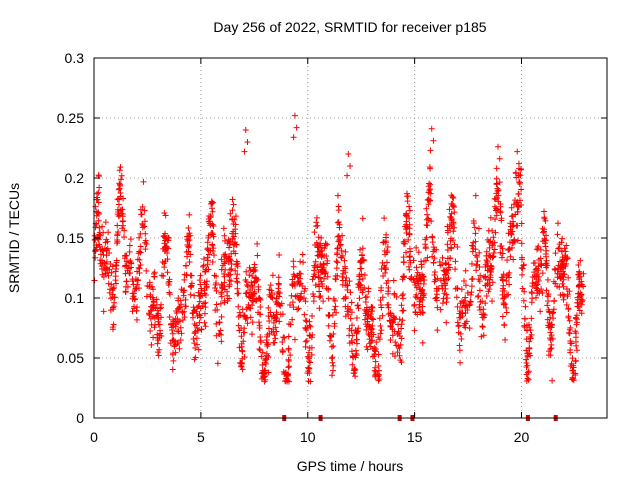  I want to click on y-tick-label: 0.05, so click(70, 358).